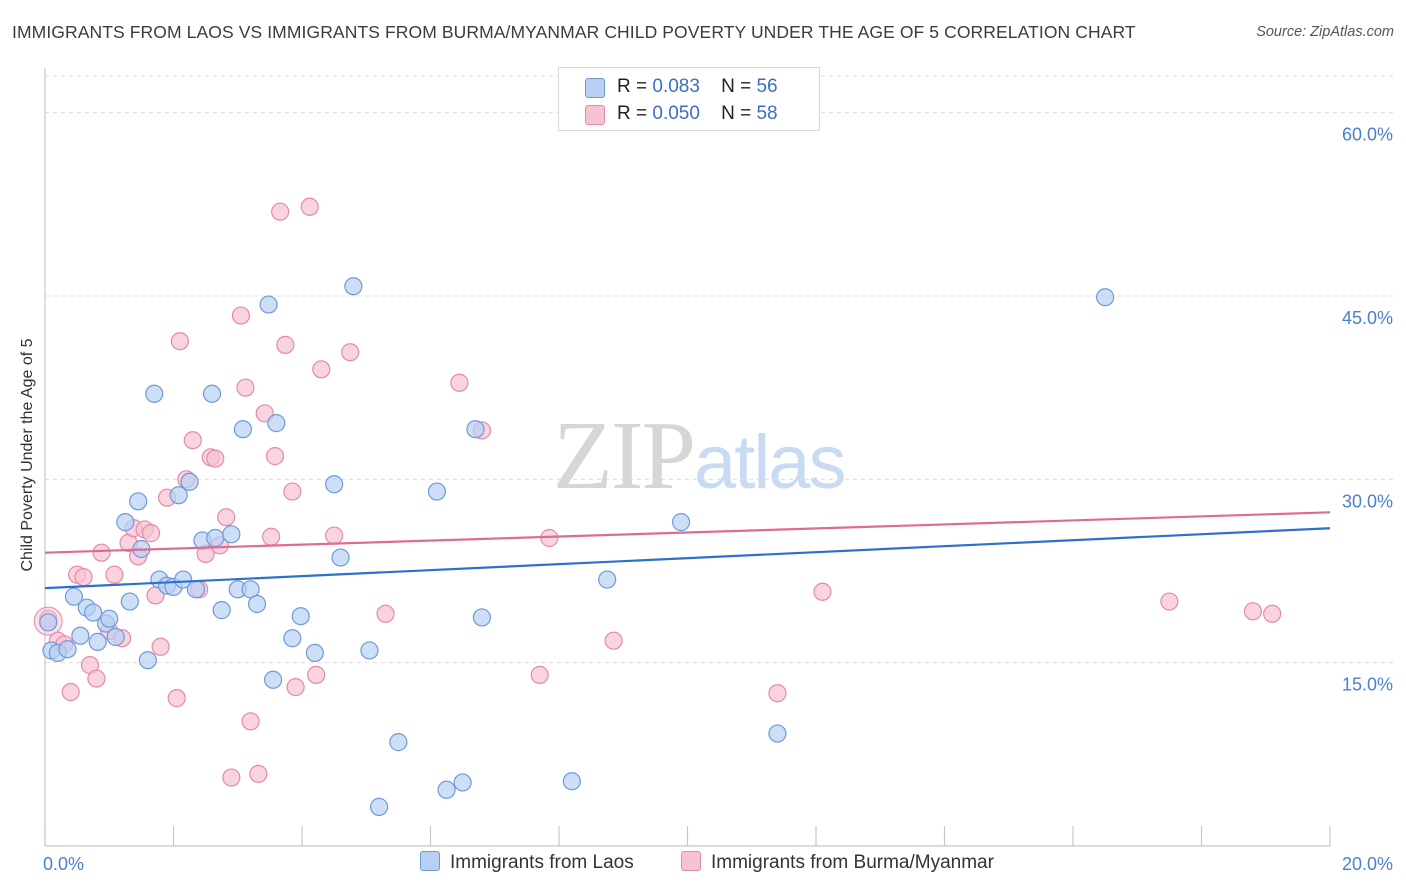 Image resolution: width=1406 pixels, height=892 pixels. I want to click on laos-trend-line, so click(687, 558).